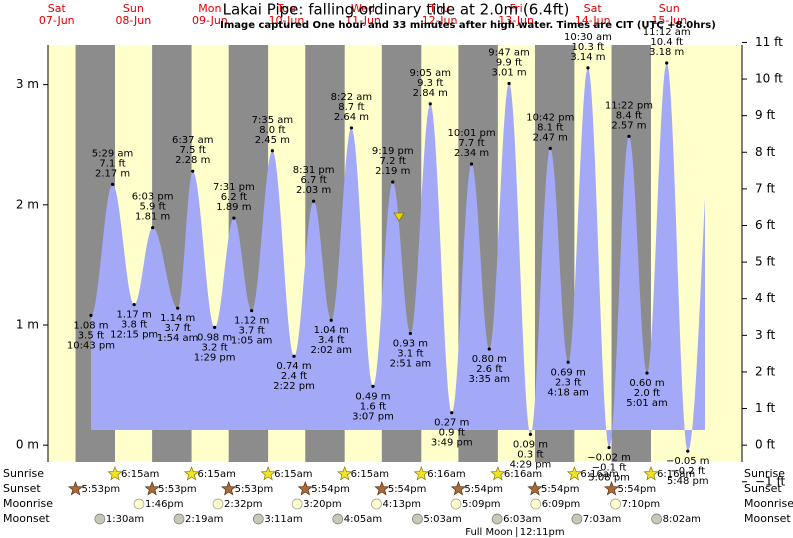 The width and height of the screenshot is (793, 538). I want to click on tide-label: 2.28 m, so click(192, 160).